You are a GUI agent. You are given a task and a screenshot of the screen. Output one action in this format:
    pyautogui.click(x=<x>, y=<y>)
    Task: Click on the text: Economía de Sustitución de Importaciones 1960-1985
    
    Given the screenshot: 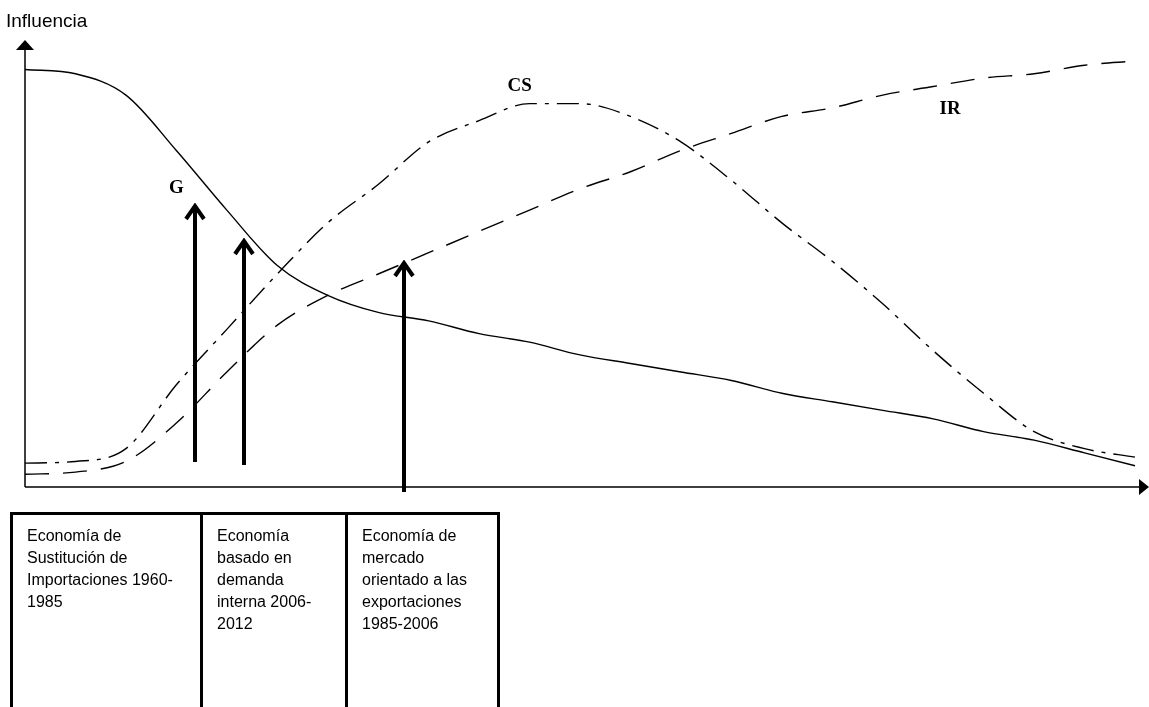 What is the action you would take?
    pyautogui.click(x=105, y=611)
    